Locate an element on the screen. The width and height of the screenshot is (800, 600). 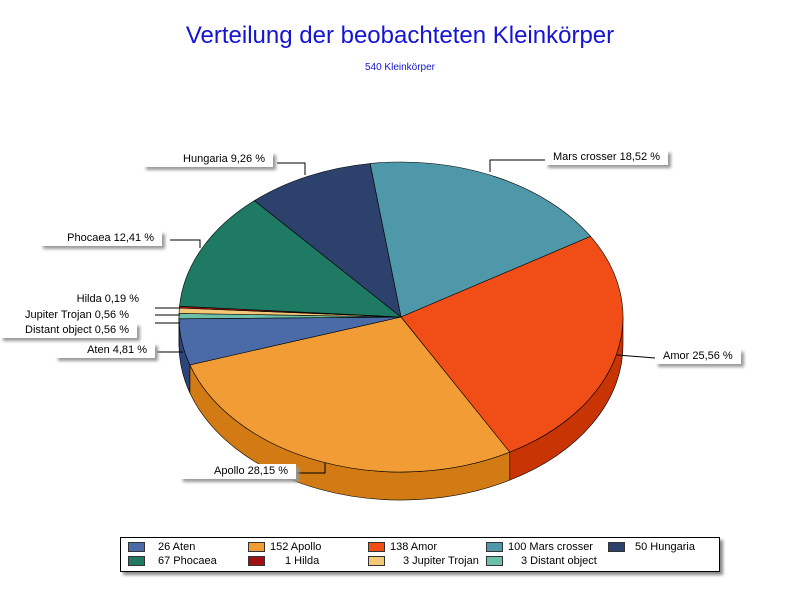
pie-slice-apollo is located at coordinates (350, 394).